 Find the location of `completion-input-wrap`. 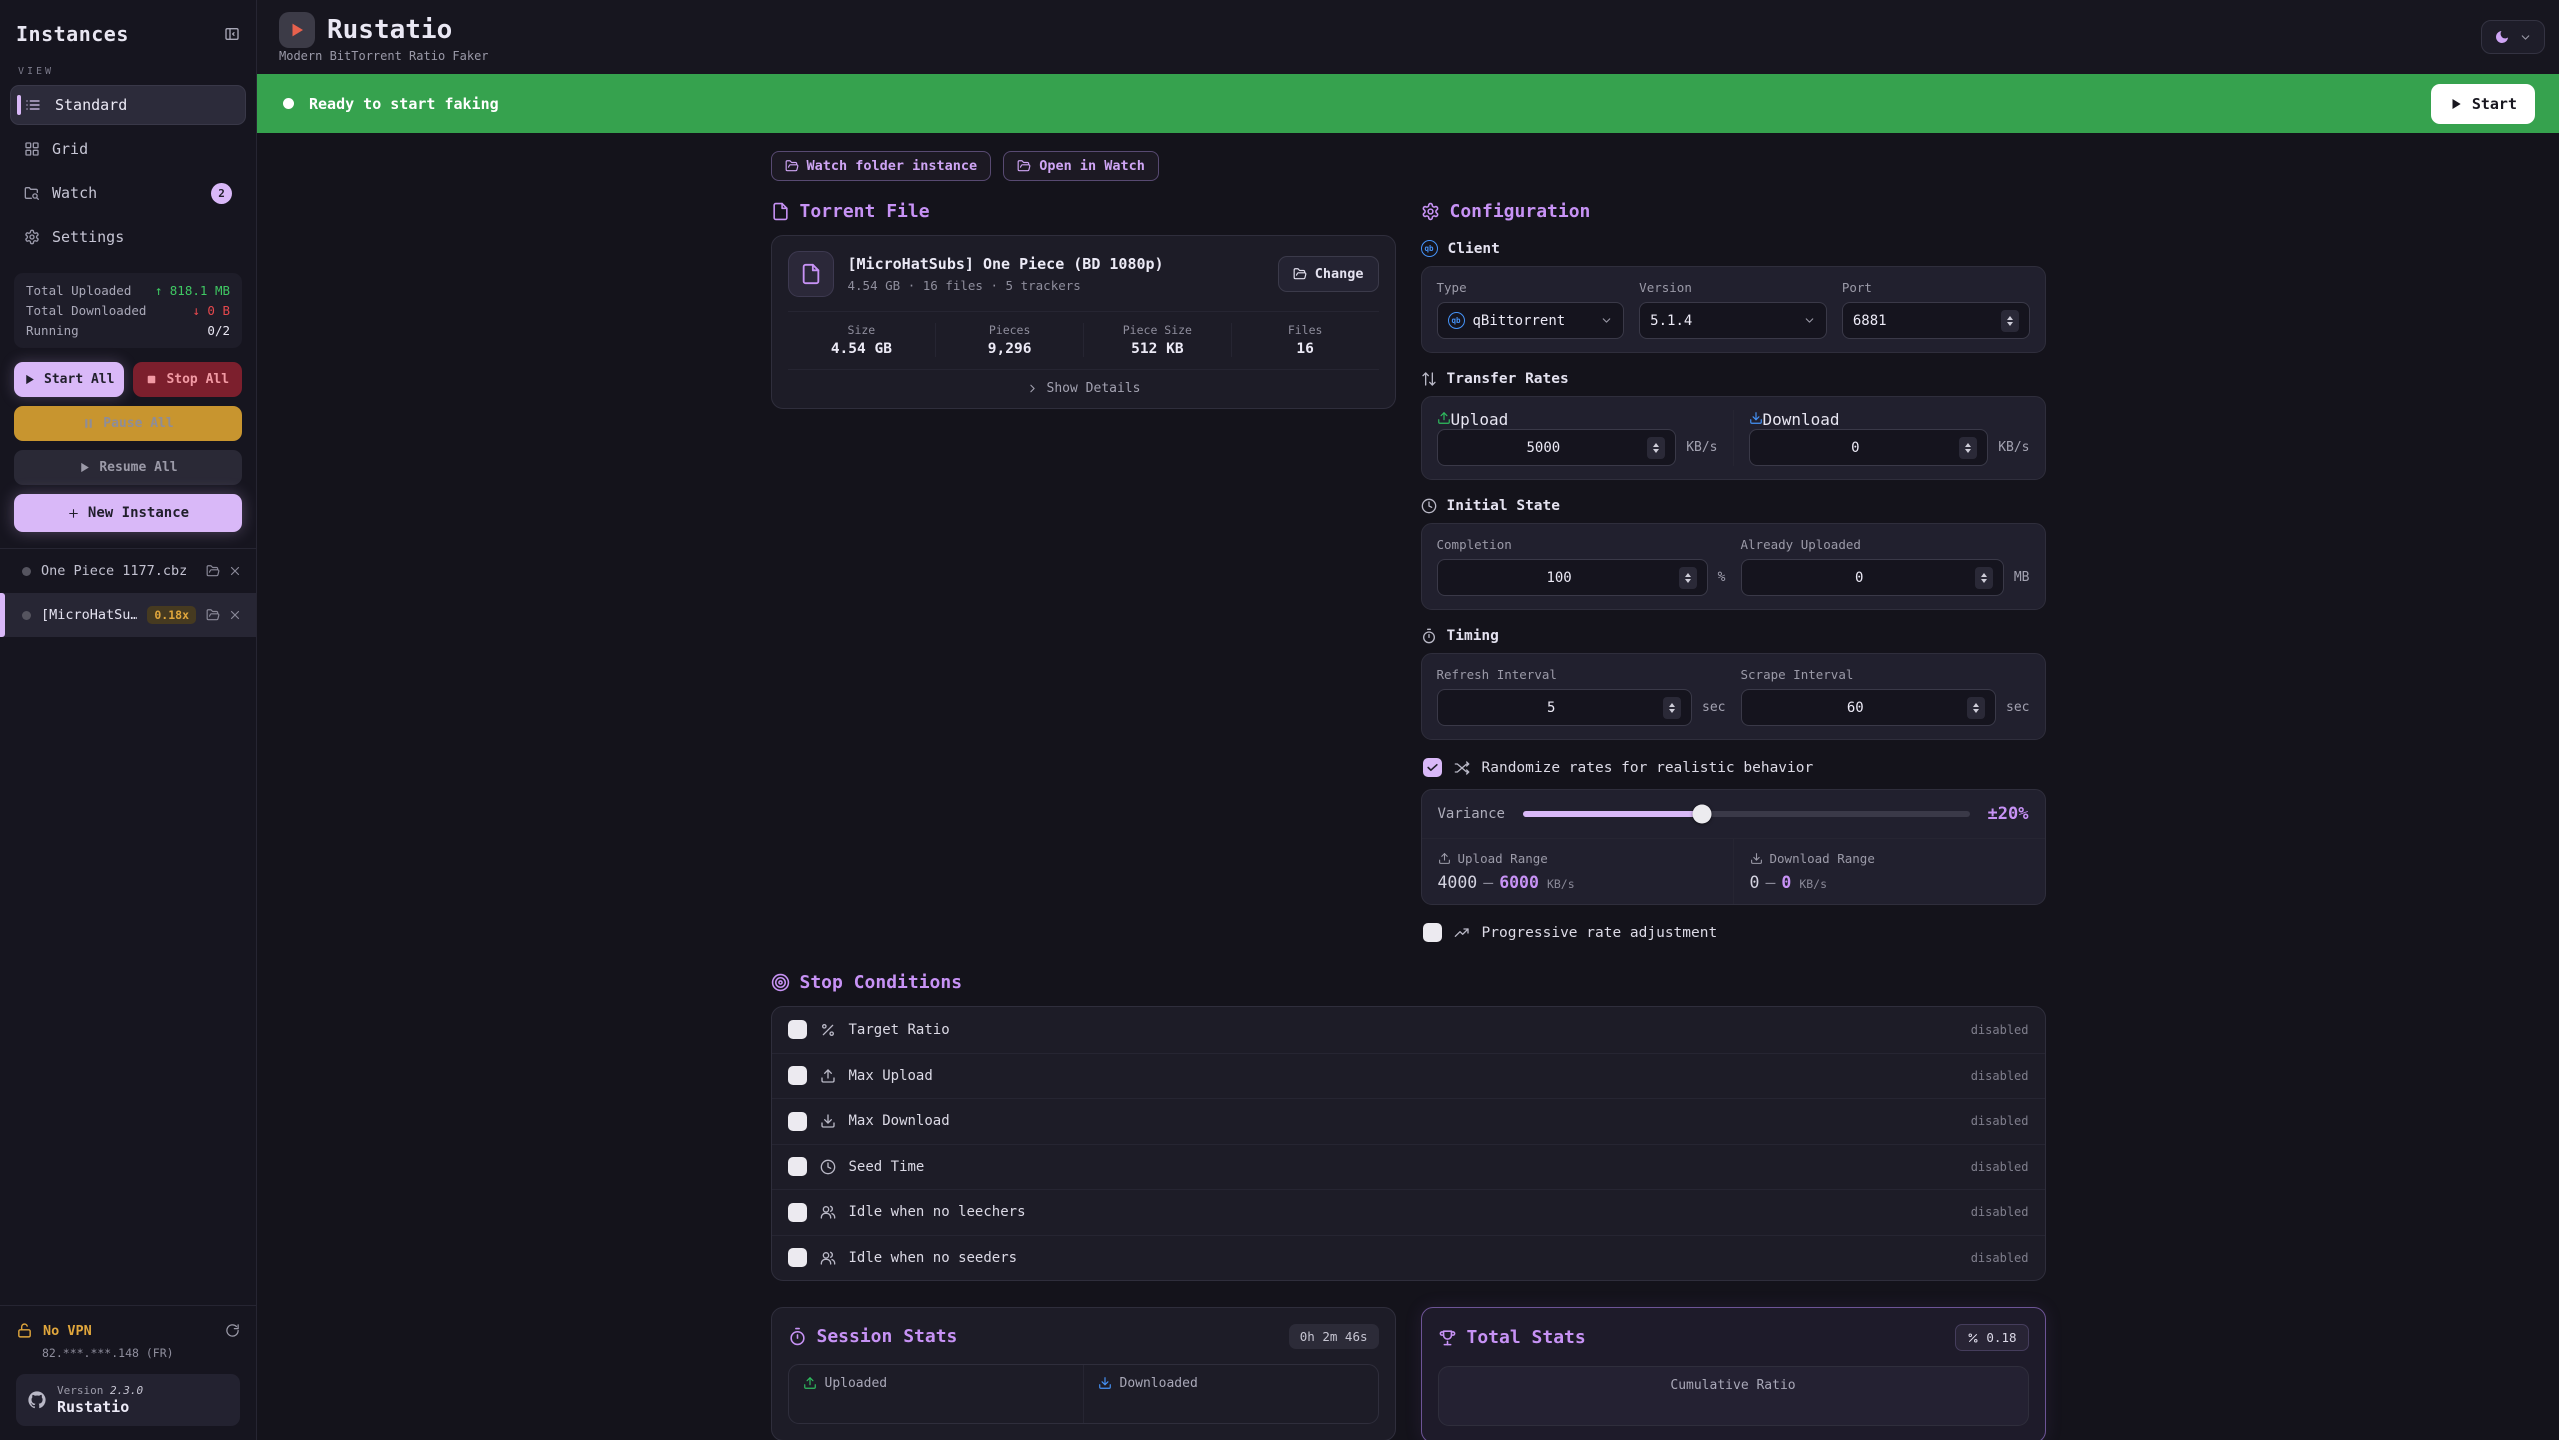

completion-input-wrap is located at coordinates (1572, 577).